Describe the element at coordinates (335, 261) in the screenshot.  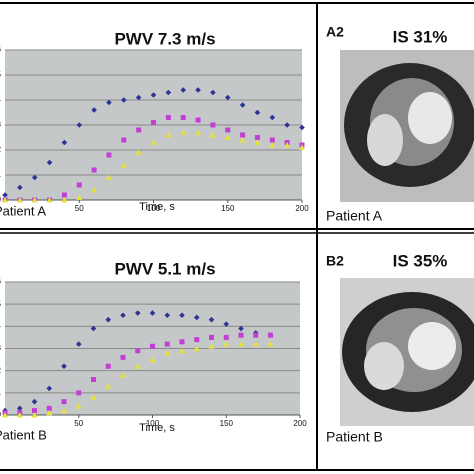
I see `panel-label: B2` at that location.